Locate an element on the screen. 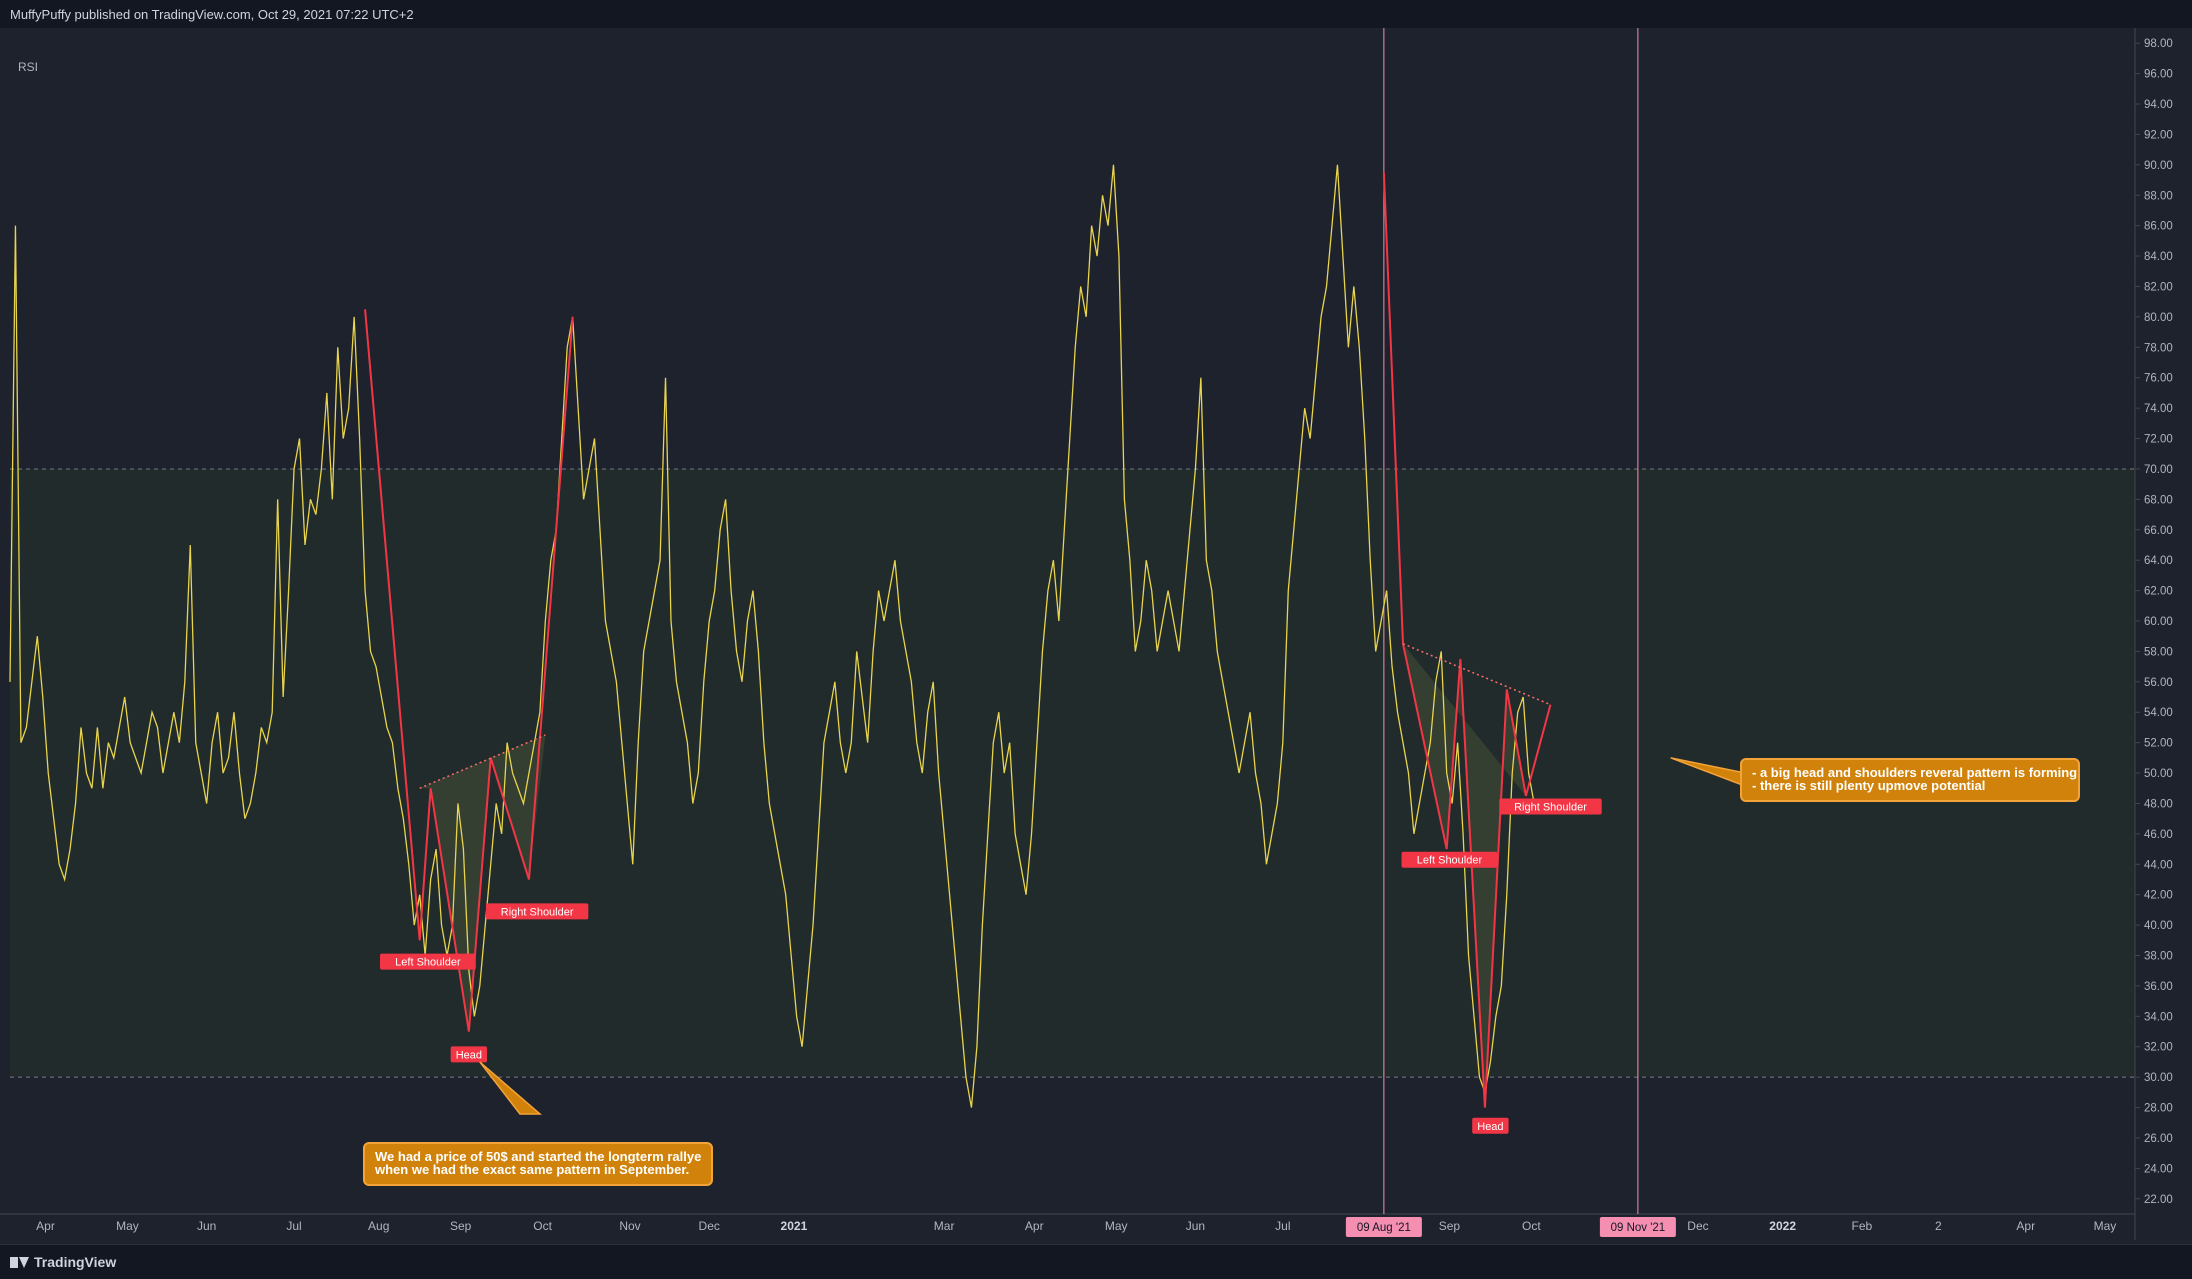  y-tick-label: 58.00 is located at coordinates (2158, 652).